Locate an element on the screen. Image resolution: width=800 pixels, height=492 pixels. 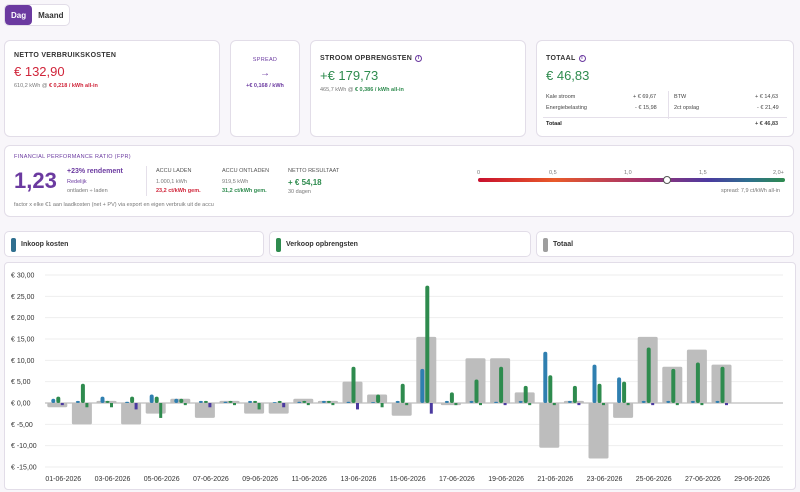
result-days: 30 dagen is located at coordinates (299, 192).